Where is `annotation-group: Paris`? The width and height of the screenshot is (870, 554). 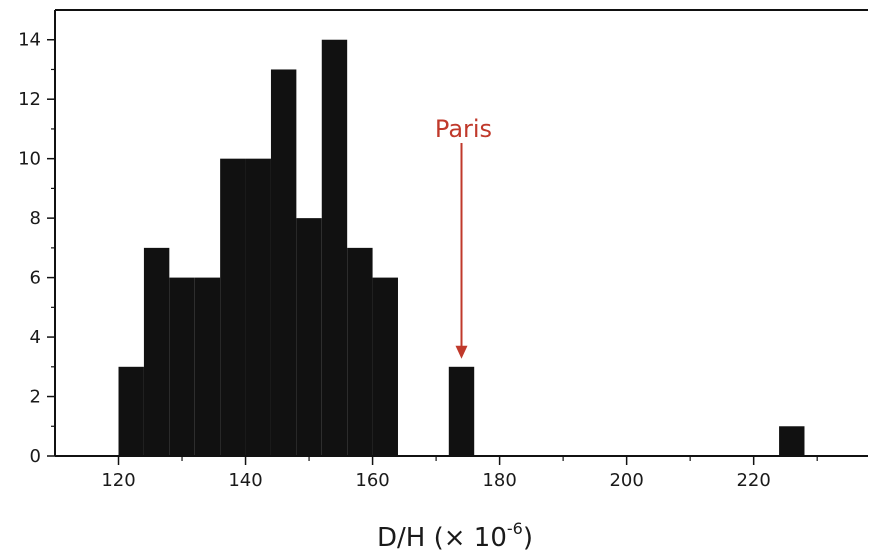
annotation-group: Paris is located at coordinates (463, 237).